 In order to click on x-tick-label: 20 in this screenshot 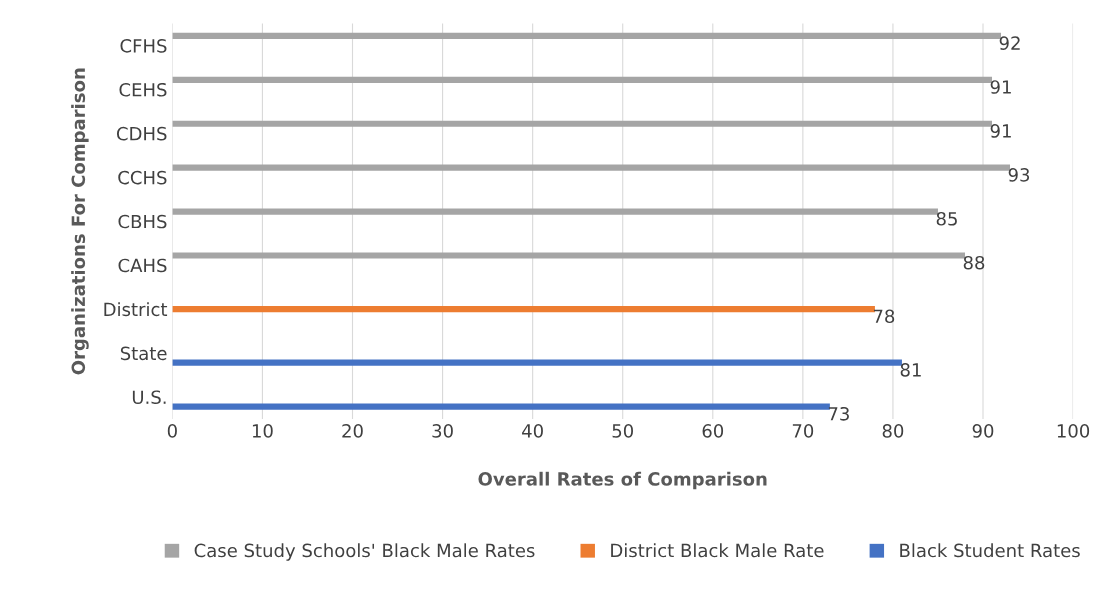, I will do `click(352, 431)`.